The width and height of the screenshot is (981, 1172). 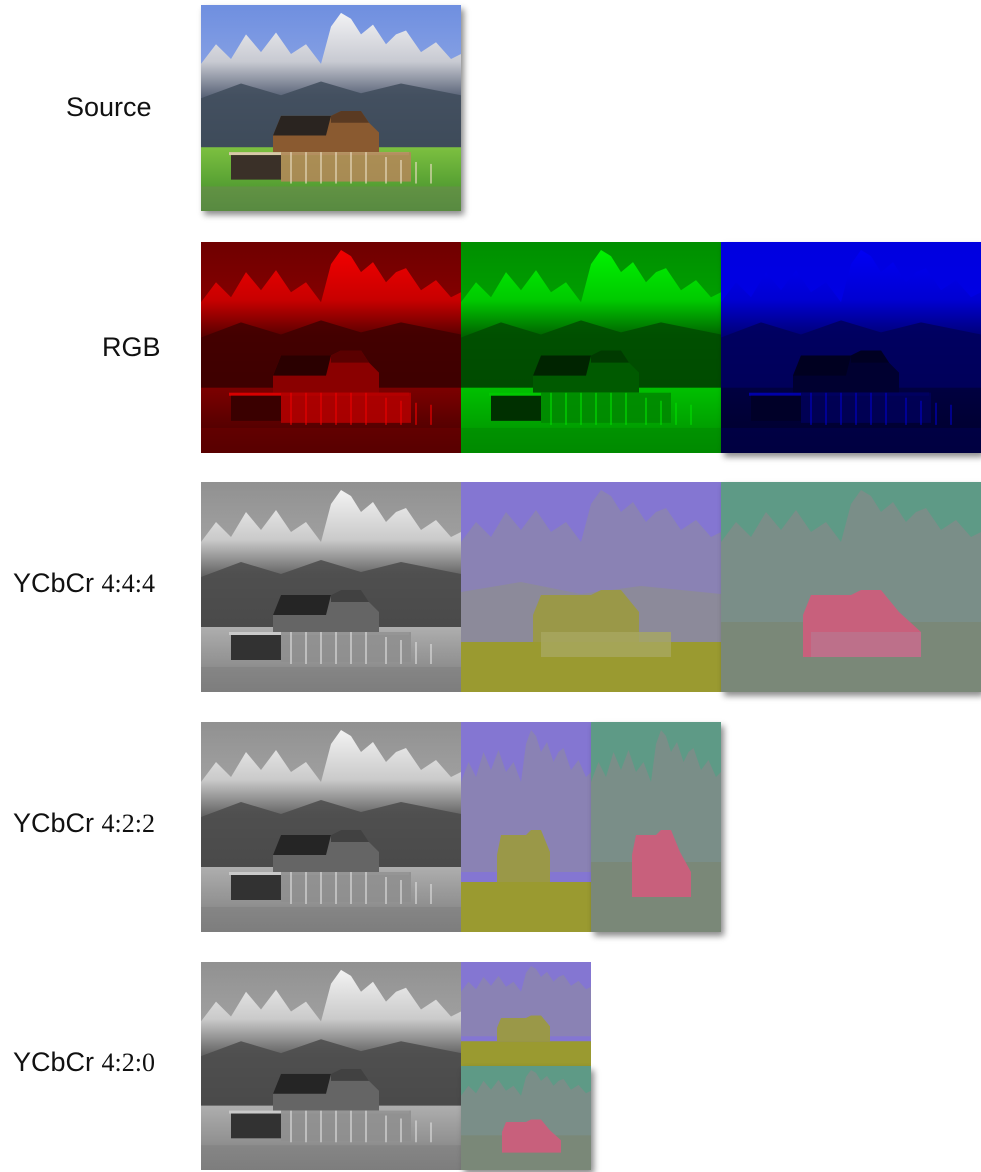 I want to click on ycbcr444-cb-chroma, so click(x=591, y=587).